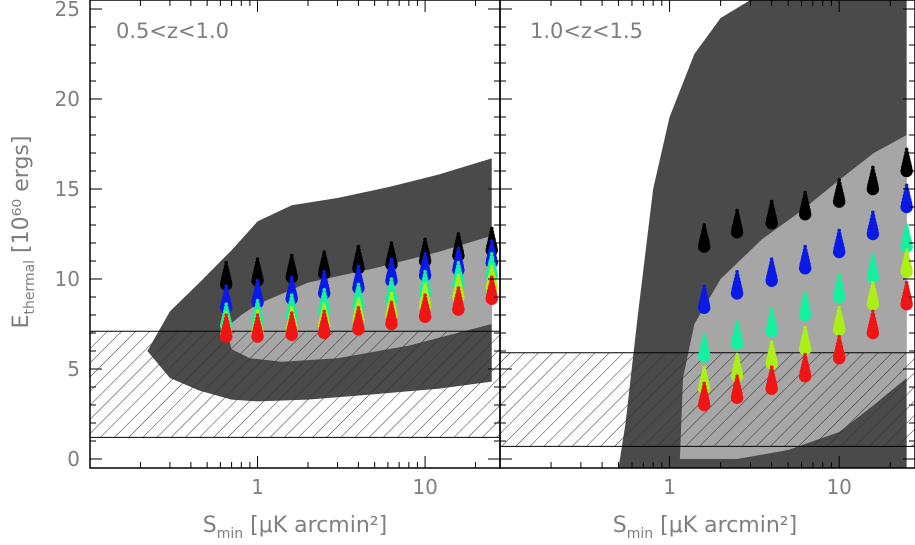  What do you see at coordinates (172, 31) in the screenshot?
I see `panel-label-left: 0.5<z<1.0` at bounding box center [172, 31].